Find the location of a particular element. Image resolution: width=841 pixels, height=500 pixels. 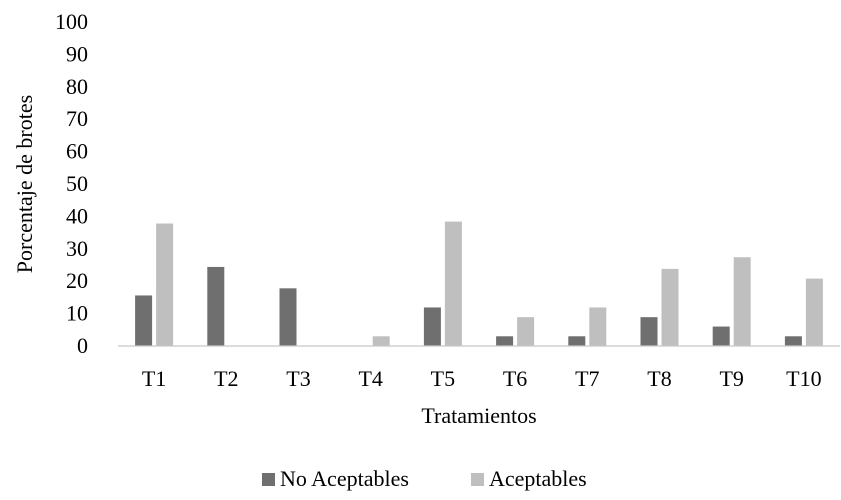

x-tick-label: T1 is located at coordinates (154, 378).